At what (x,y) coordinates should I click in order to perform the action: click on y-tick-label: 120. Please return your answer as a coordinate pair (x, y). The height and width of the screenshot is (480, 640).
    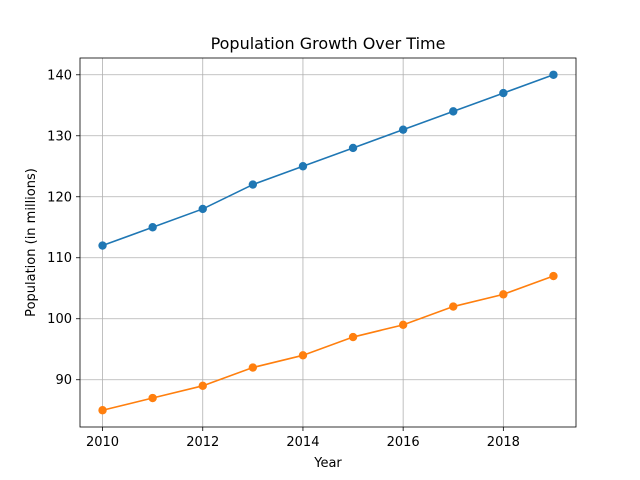
    Looking at the image, I should click on (59, 197).